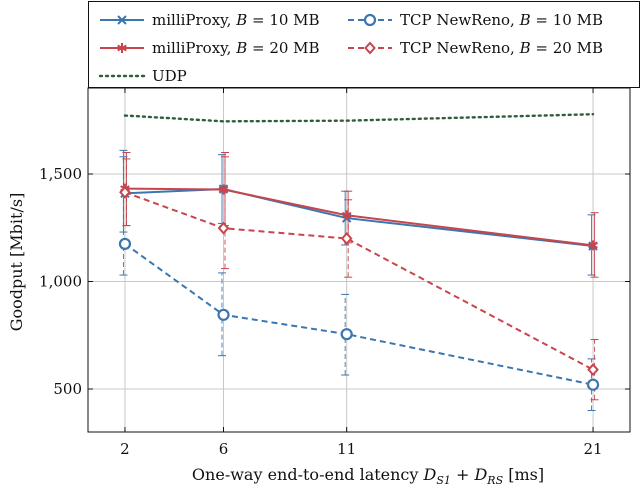  What do you see at coordinates (592, 449) in the screenshot?
I see `x-tick-label: 21` at bounding box center [592, 449].